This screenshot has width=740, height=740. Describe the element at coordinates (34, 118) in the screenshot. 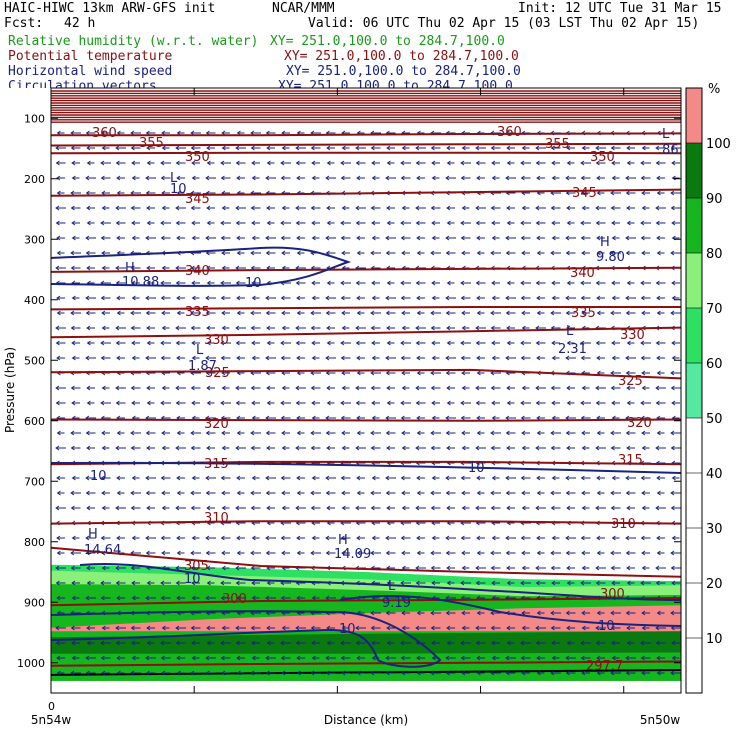

I see `y-tick-label: 100` at that location.